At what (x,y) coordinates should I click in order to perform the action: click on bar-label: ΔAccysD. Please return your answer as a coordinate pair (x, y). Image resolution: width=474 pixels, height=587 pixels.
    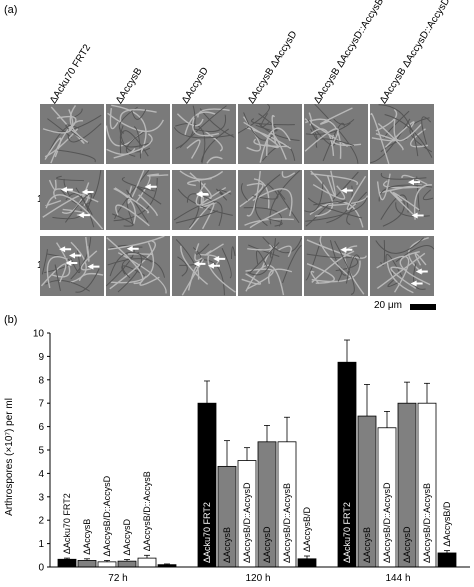
    Looking at the image, I should click on (407, 544).